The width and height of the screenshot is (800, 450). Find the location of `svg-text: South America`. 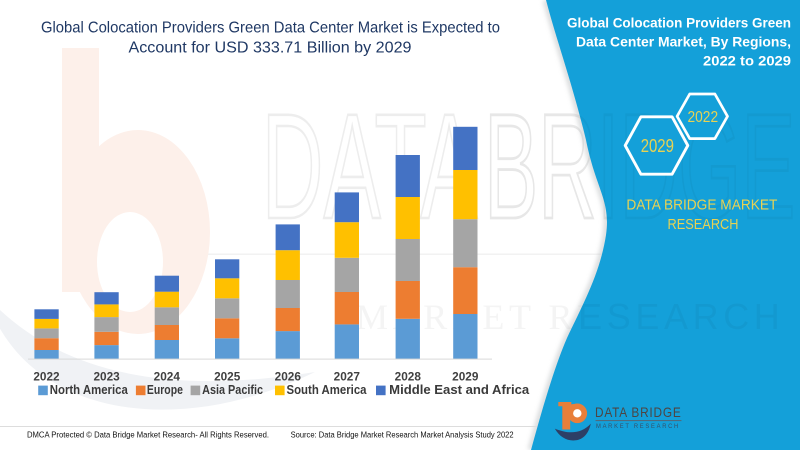

svg-text: South America is located at coordinates (327, 389).